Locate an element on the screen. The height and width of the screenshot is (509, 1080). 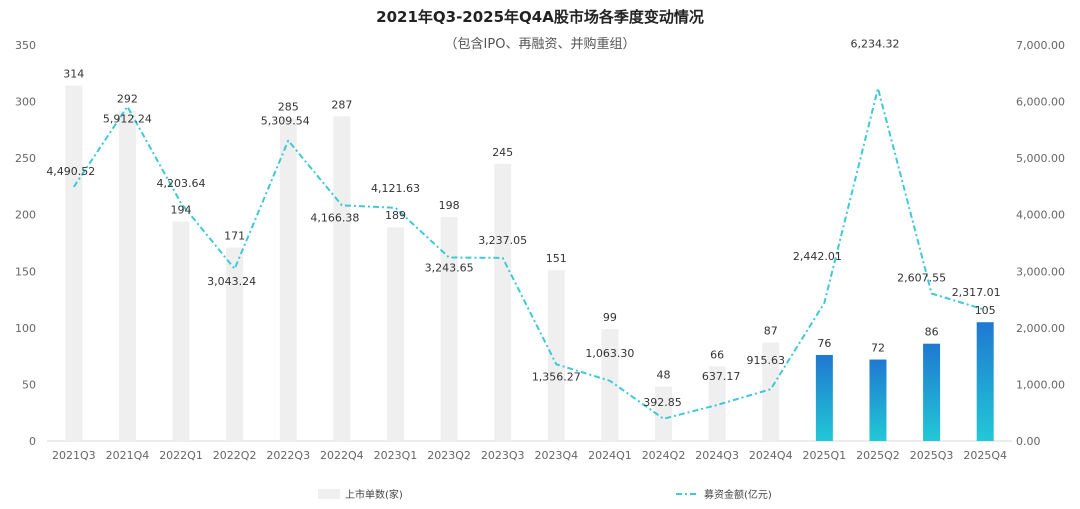
line-data-label: 4,121.63 is located at coordinates (395, 188).